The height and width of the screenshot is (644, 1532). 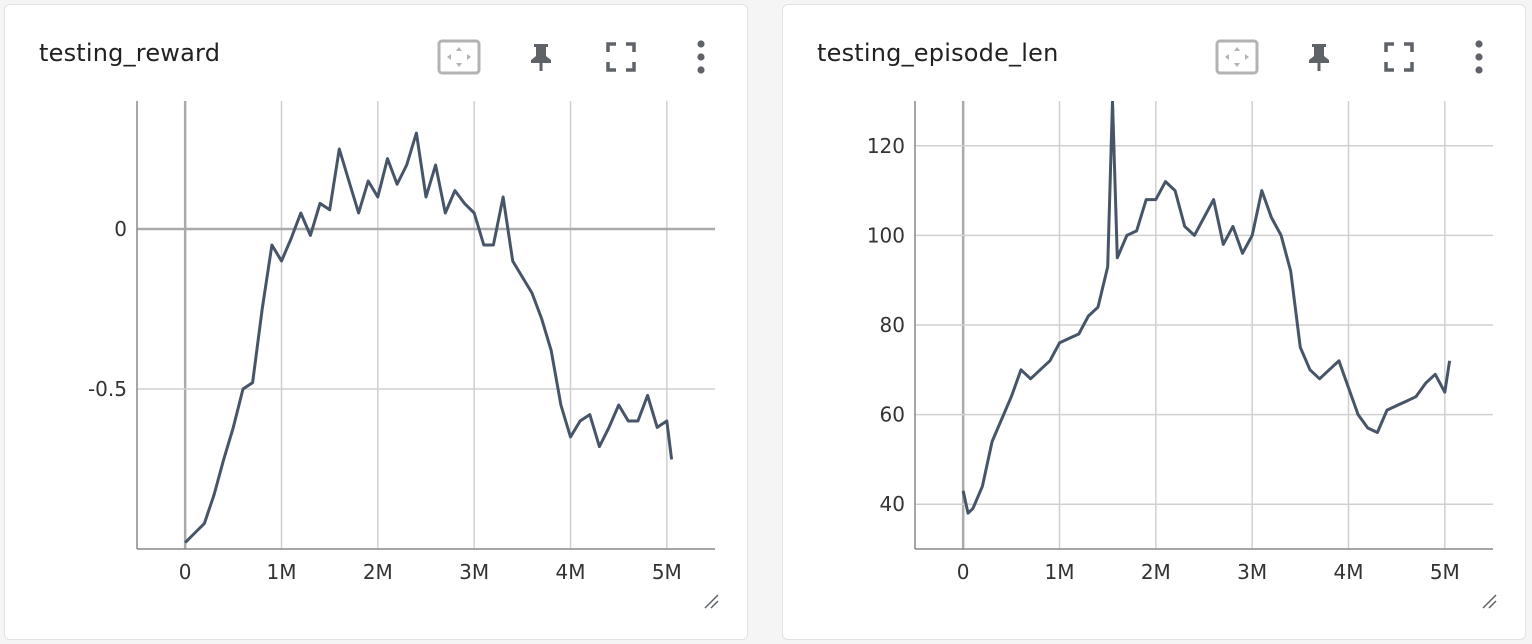 What do you see at coordinates (120, 229) in the screenshot?
I see `y-tick-label: 0` at bounding box center [120, 229].